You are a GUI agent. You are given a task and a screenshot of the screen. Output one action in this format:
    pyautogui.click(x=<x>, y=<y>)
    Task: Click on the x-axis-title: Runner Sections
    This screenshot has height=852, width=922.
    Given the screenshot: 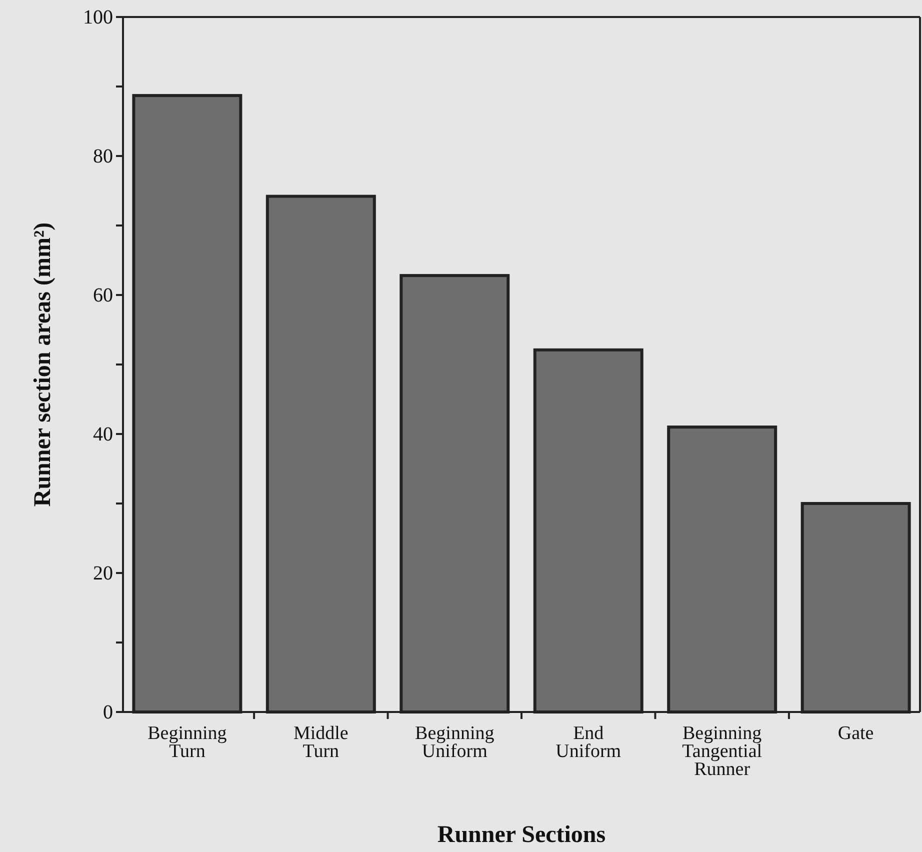 What is the action you would take?
    pyautogui.click(x=521, y=835)
    